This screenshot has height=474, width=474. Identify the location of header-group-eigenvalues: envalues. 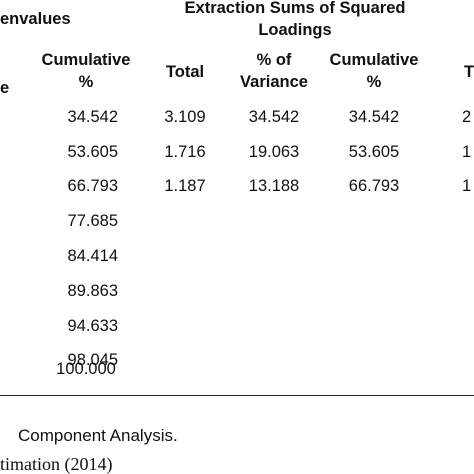
(35, 19).